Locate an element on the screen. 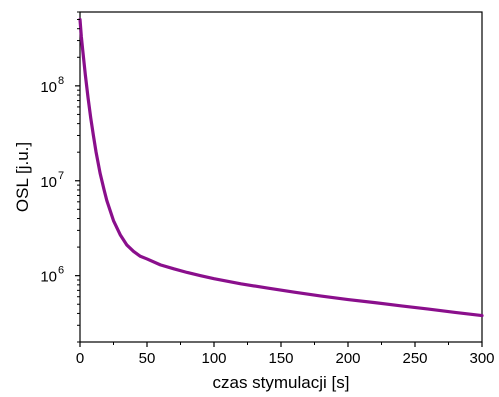 This screenshot has height=397, width=499. x-tick-label: 50 is located at coordinates (147, 358).